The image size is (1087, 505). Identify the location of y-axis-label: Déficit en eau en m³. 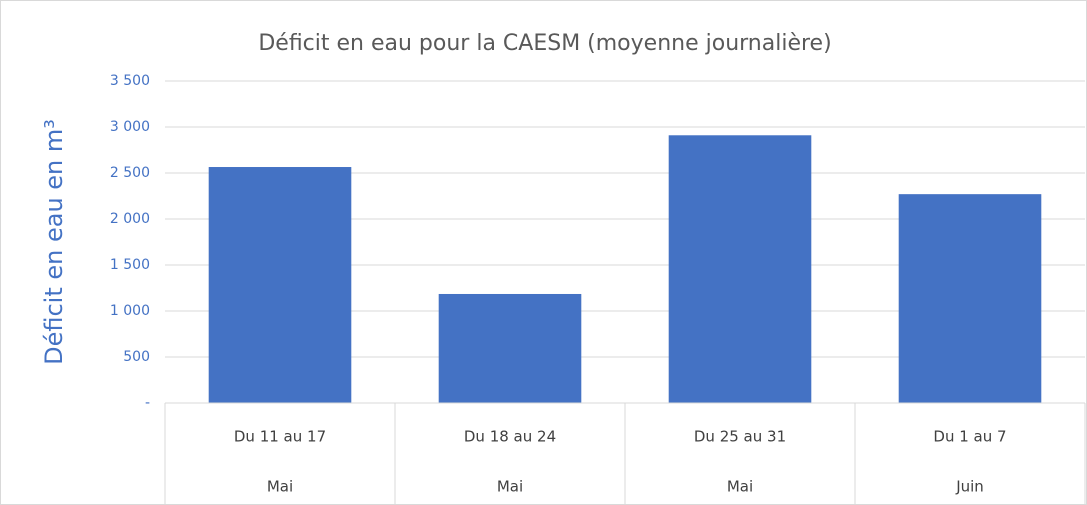
(54, 242).